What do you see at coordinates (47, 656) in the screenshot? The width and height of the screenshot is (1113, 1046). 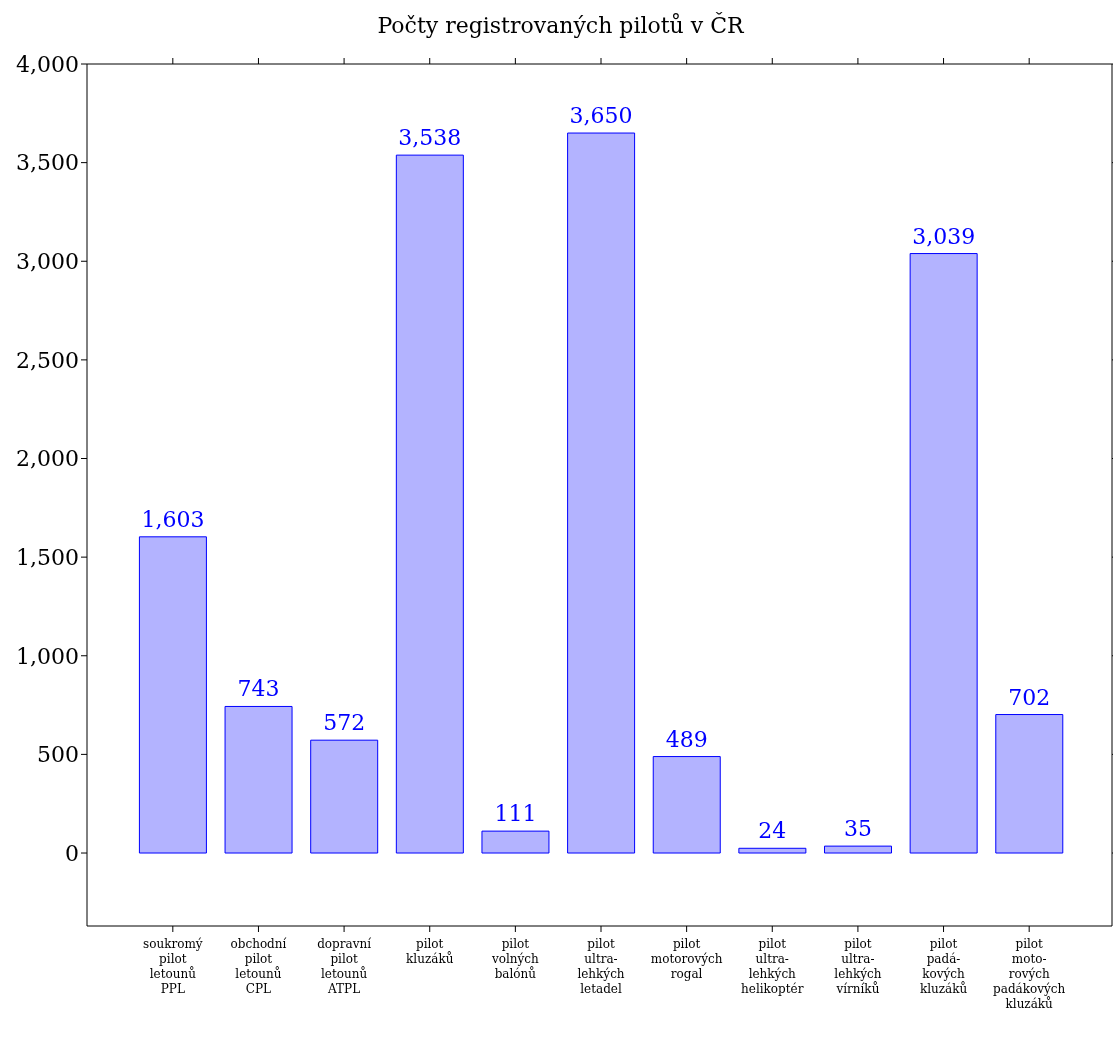 I see `y-tick-label: 1,000` at bounding box center [47, 656].